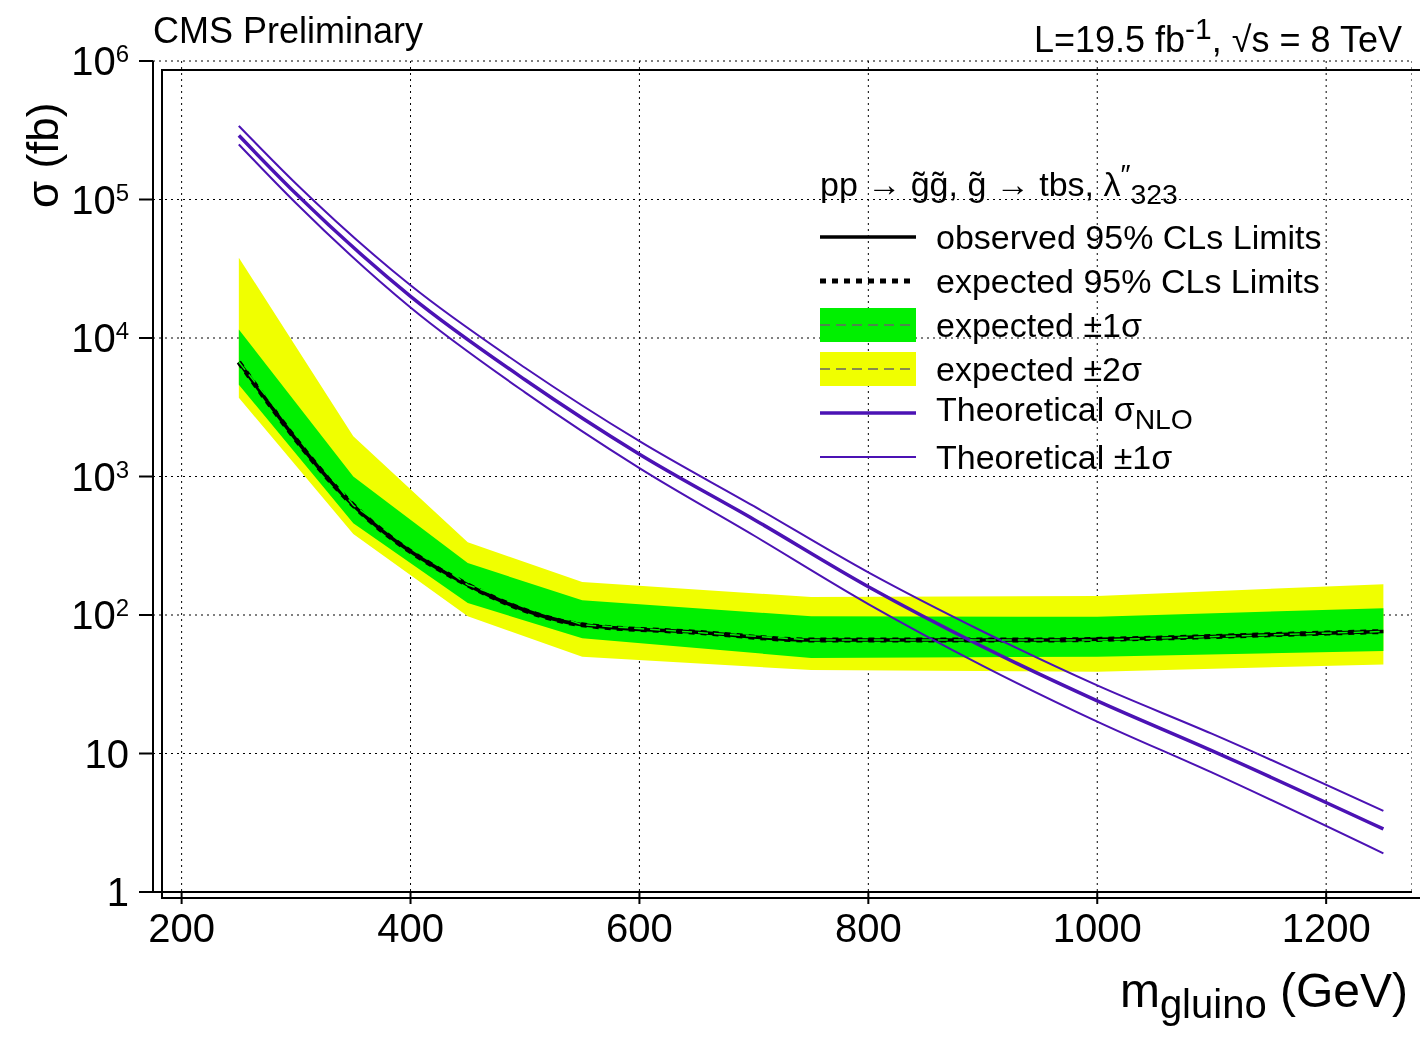 The image size is (1420, 1037). What do you see at coordinates (1054, 457) in the screenshot?
I see `legend-label: Theoretical ±1σ` at bounding box center [1054, 457].